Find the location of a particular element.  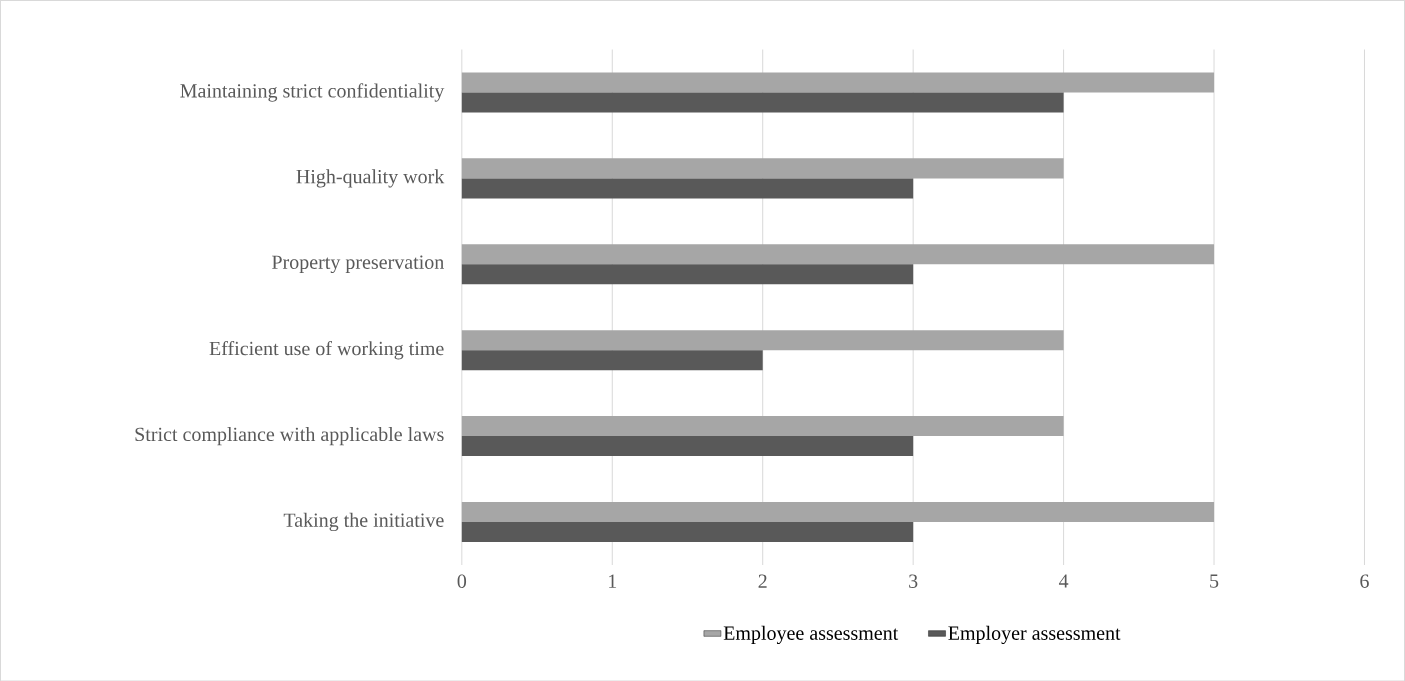

x-tick-label: 0 is located at coordinates (462, 581).